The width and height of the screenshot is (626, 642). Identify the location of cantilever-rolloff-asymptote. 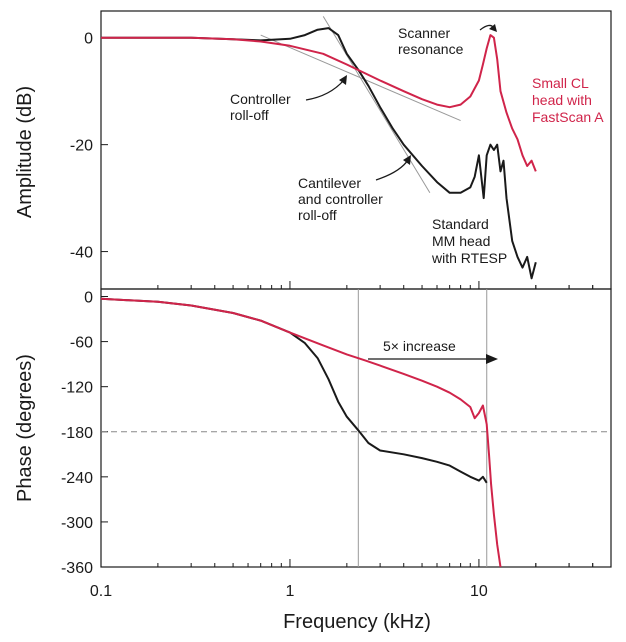
(376, 105).